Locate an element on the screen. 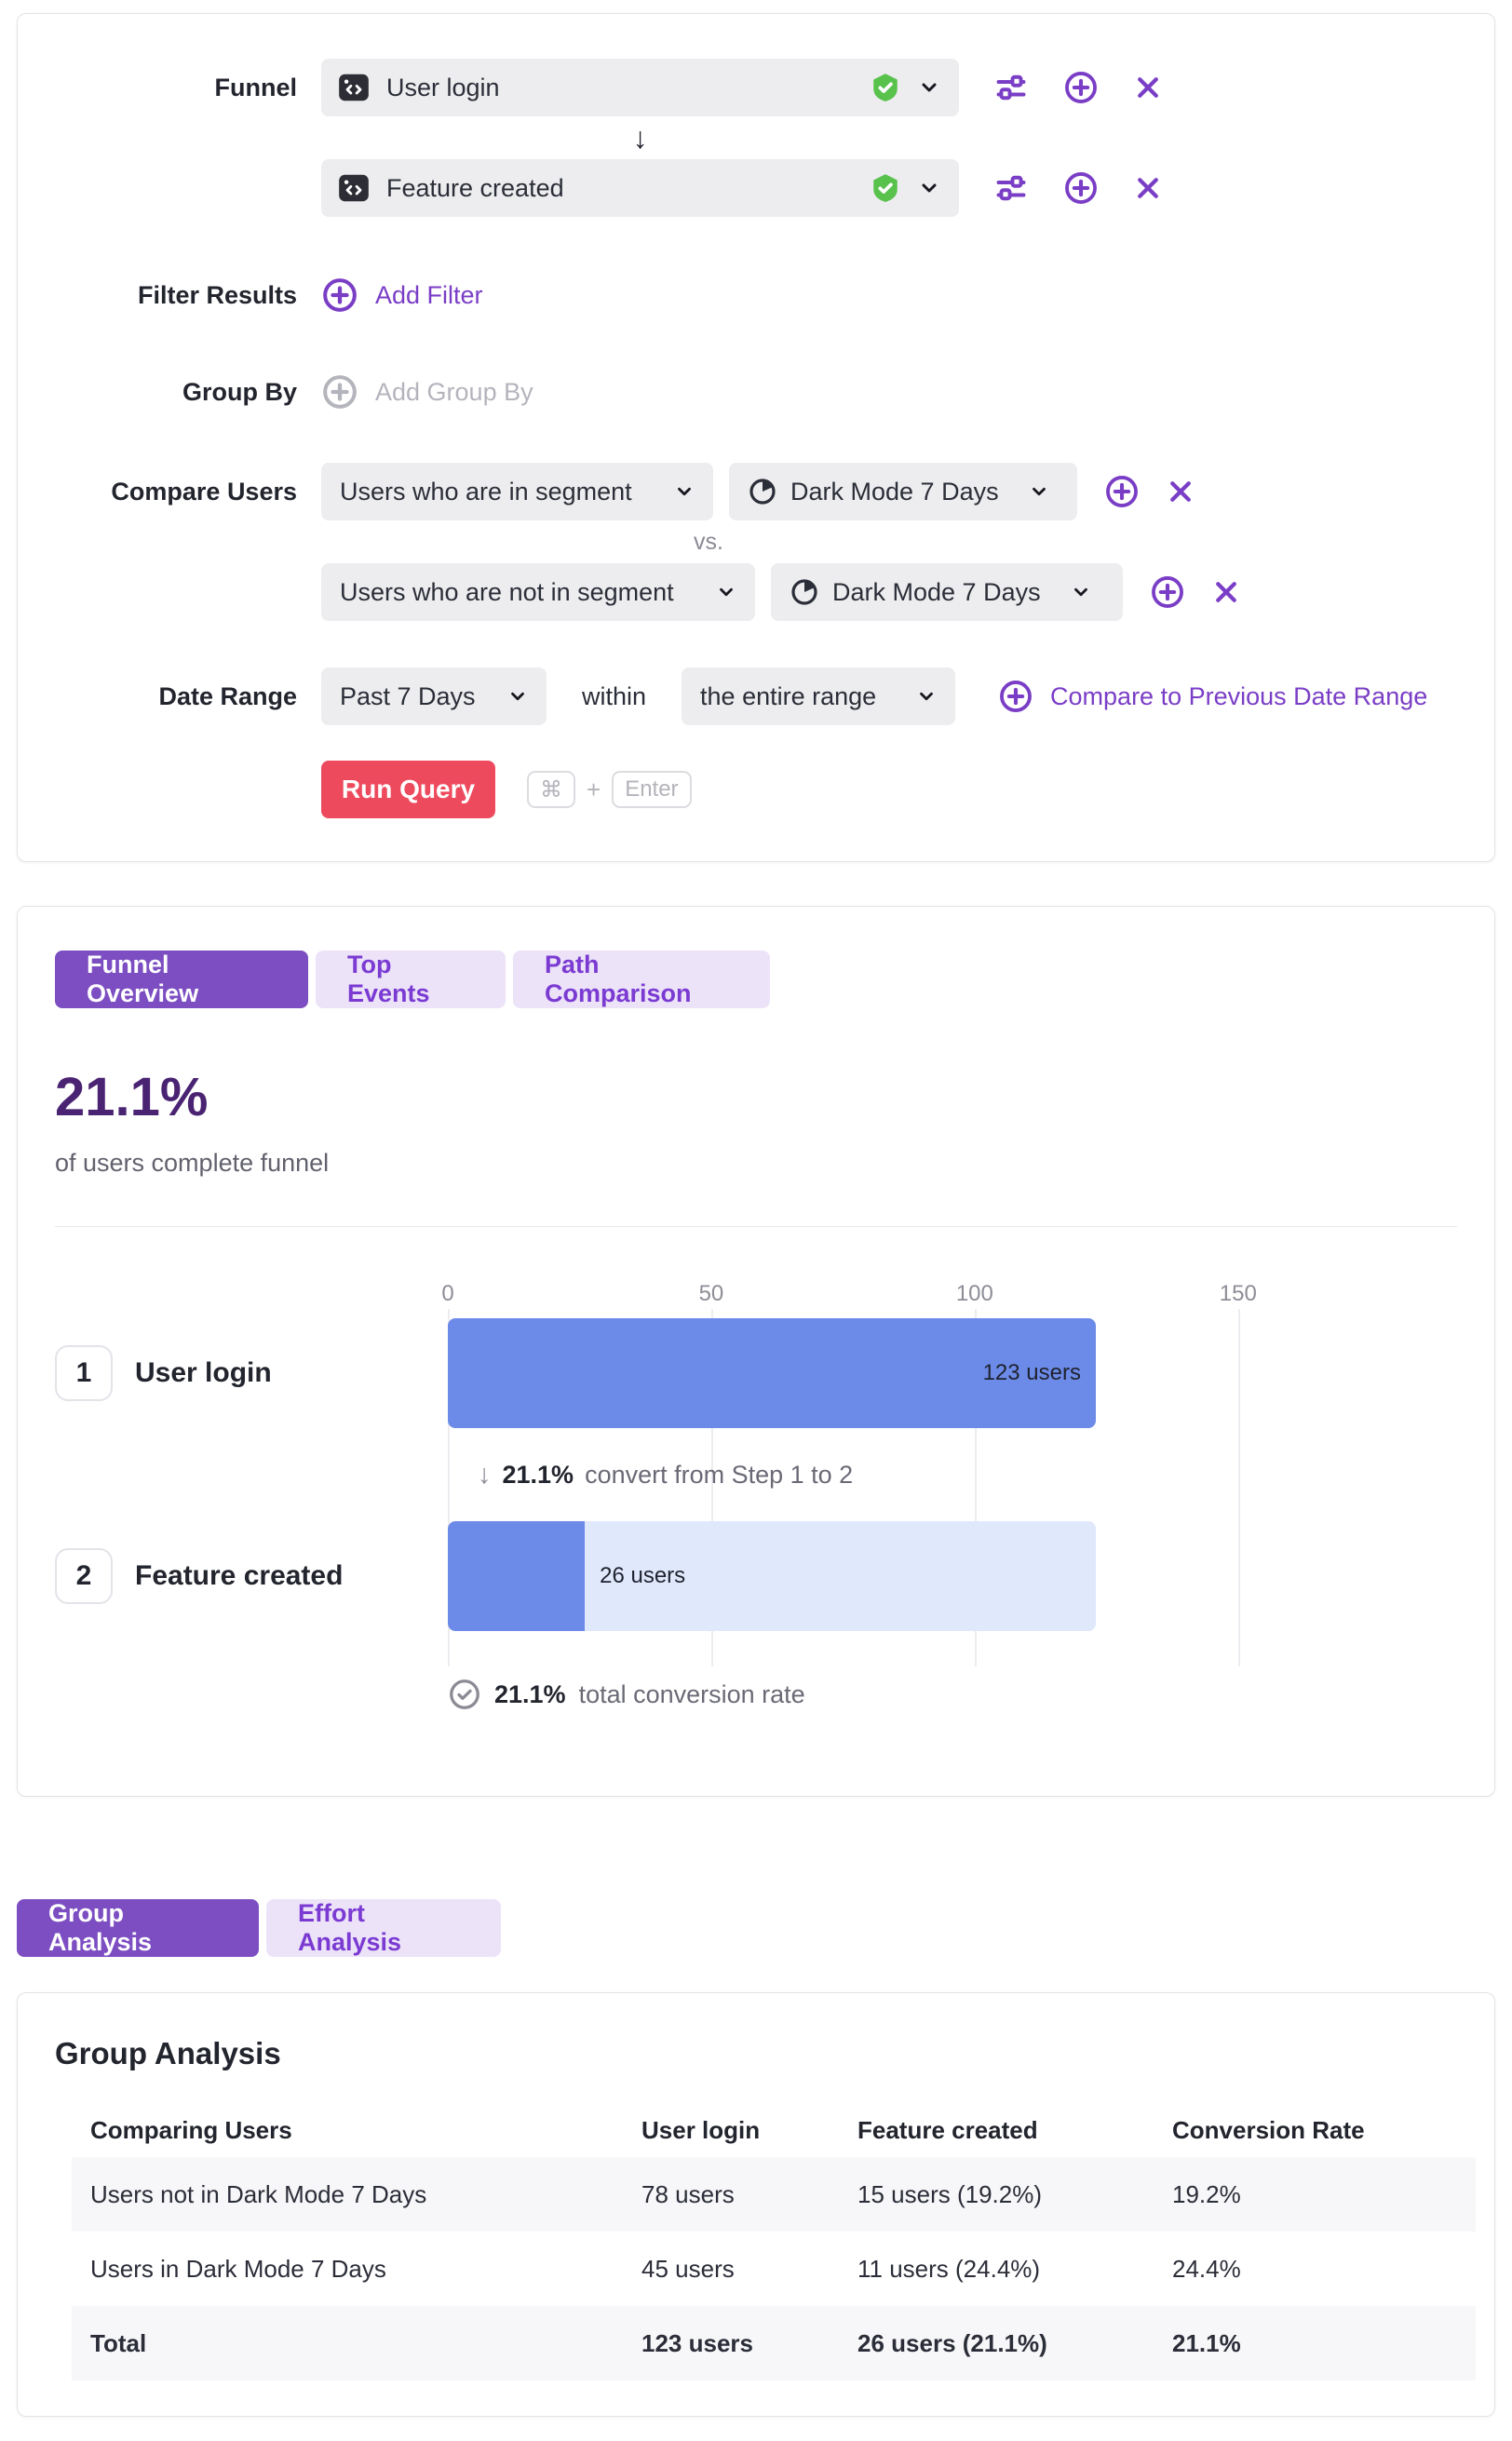 Image resolution: width=1512 pixels, height=2441 pixels. funnel-step-row-1: Funnel User login is located at coordinates (737, 87).